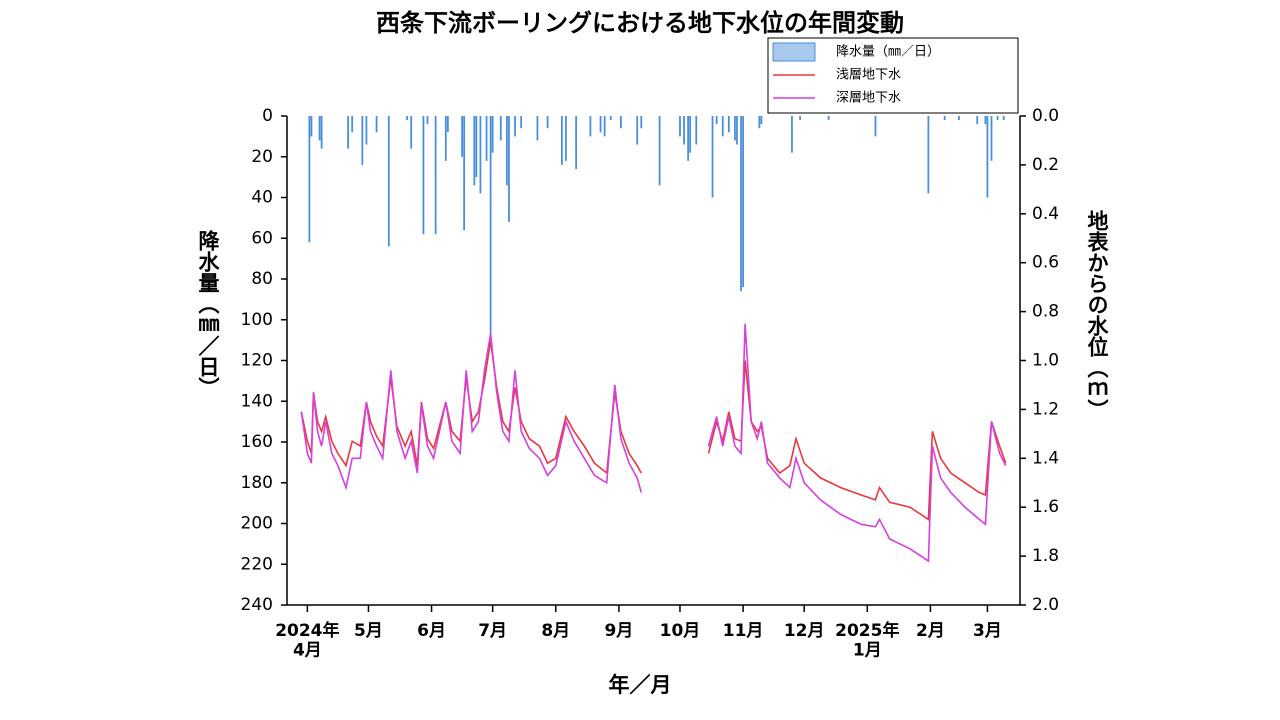 The image size is (1280, 720). I want to click on x-tick-label: 2025年 1月, so click(867, 640).